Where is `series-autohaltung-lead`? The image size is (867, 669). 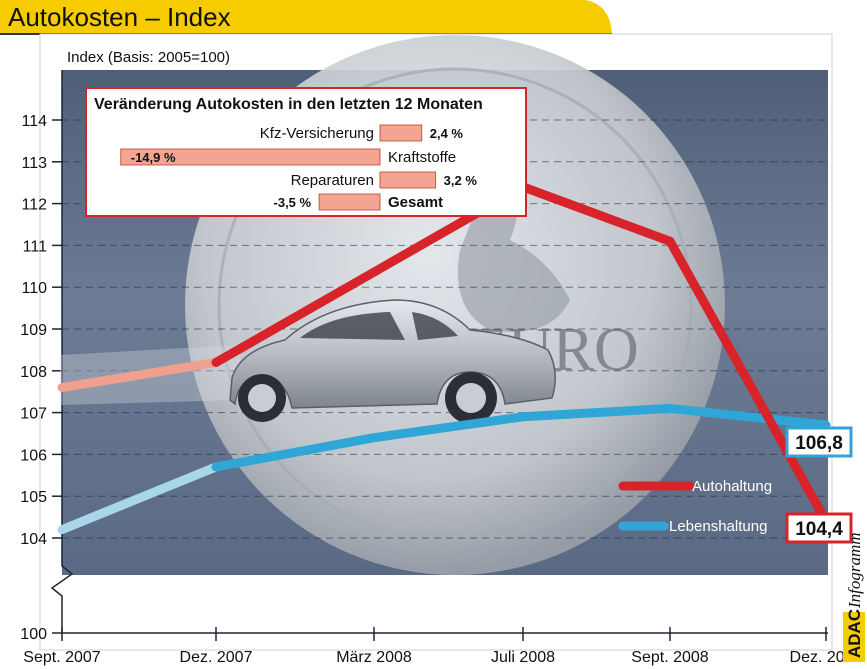
series-autohaltung-lead is located at coordinates (139, 375).